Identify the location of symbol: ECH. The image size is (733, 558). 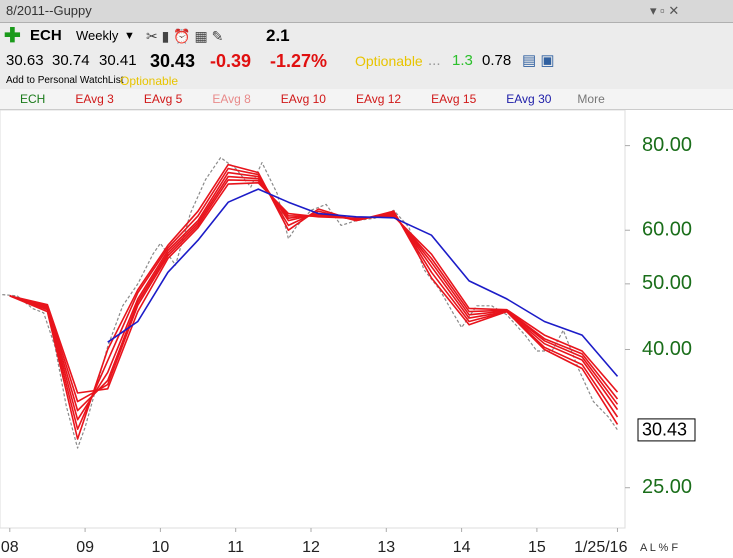
(46, 35).